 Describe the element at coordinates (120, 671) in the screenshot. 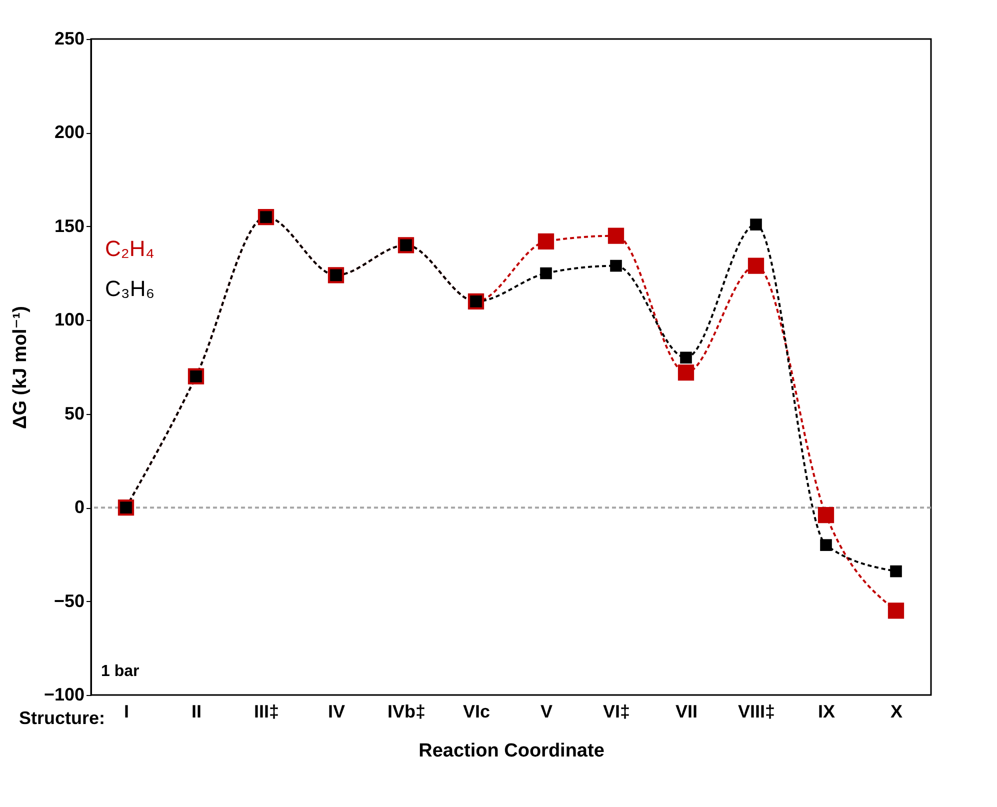

I see `annotation: 1 bar` at that location.